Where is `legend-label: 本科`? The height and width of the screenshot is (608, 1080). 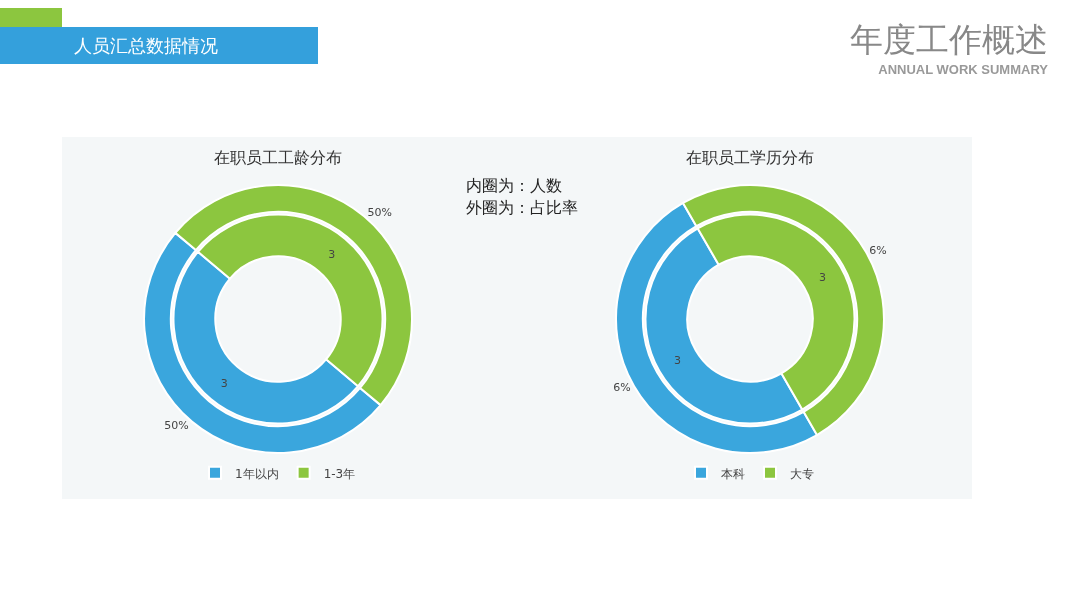 legend-label: 本科 is located at coordinates (733, 473).